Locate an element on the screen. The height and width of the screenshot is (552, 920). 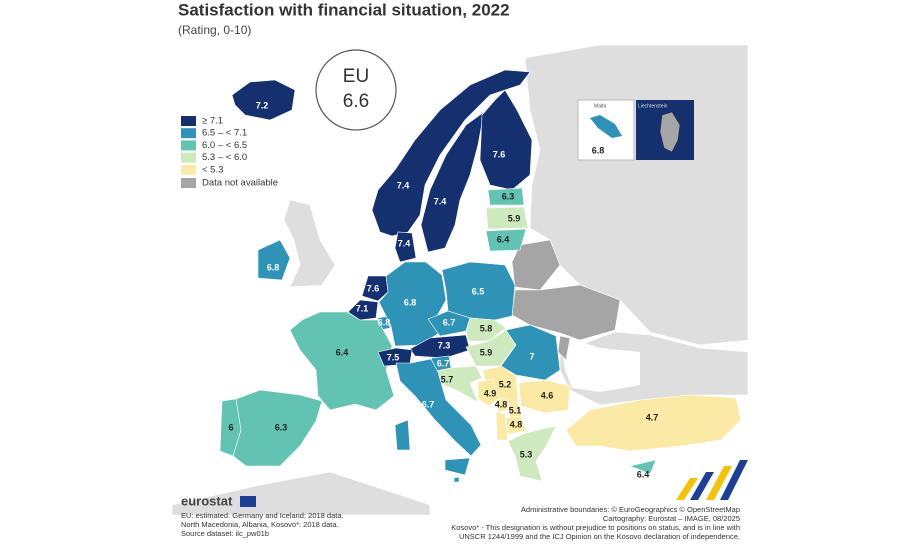
north-africa is located at coordinates (301, 493).